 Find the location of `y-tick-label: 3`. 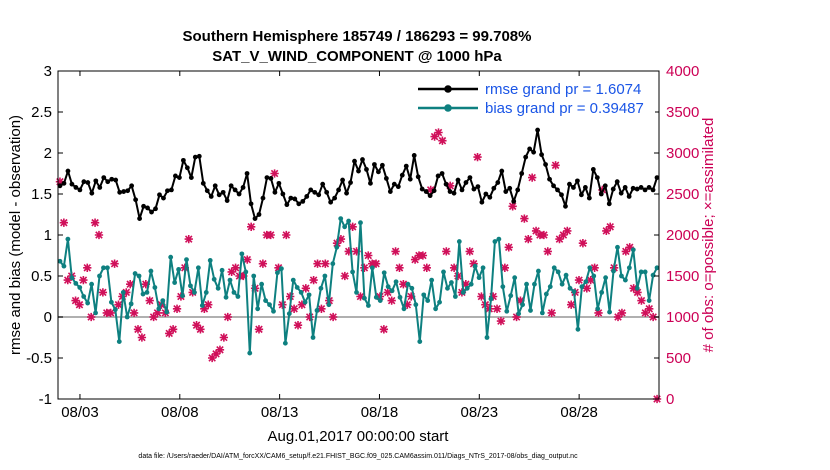

y-tick-label: 3 is located at coordinates (48, 71).